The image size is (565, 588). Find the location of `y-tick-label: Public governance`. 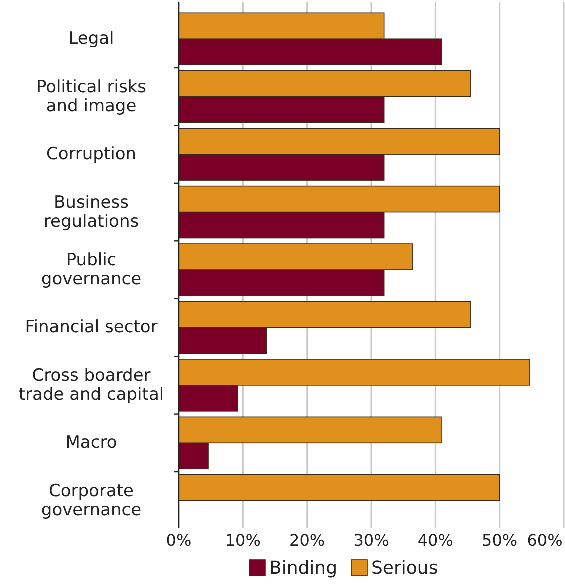

y-tick-label: Public governance is located at coordinates (91, 270).